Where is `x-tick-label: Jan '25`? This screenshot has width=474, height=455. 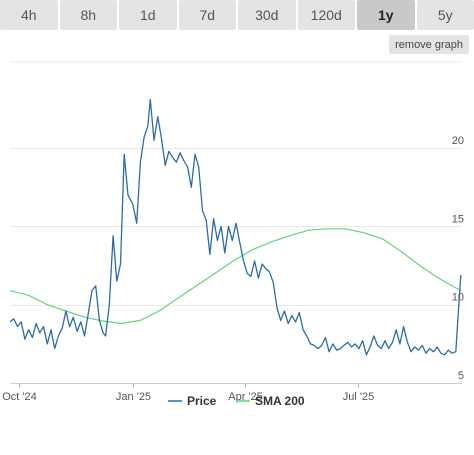 x-tick-label: Jan '25 is located at coordinates (133, 397).